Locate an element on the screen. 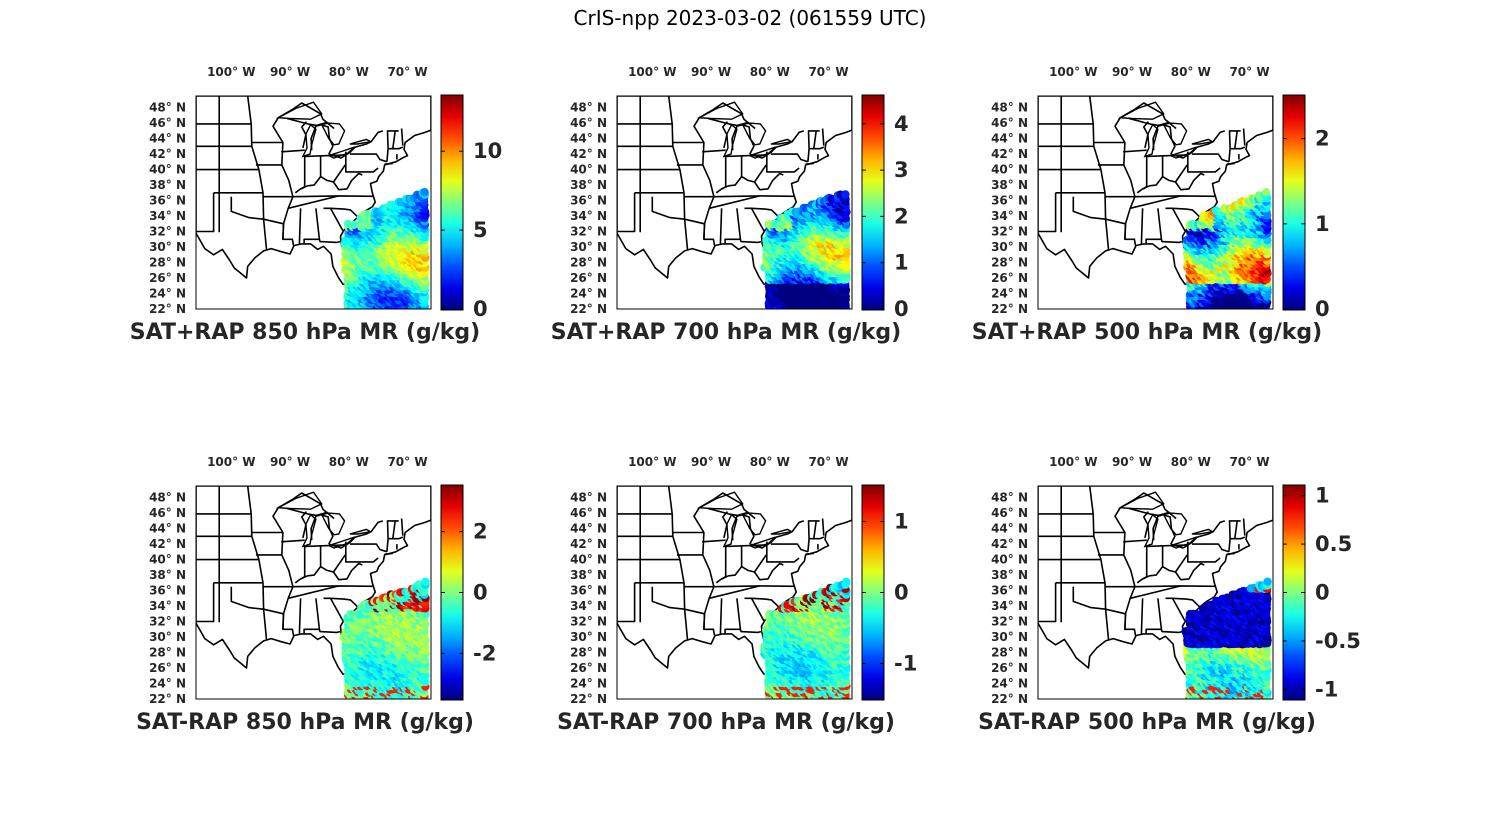  lat-tick-label: 32° N is located at coordinates (167, 622).